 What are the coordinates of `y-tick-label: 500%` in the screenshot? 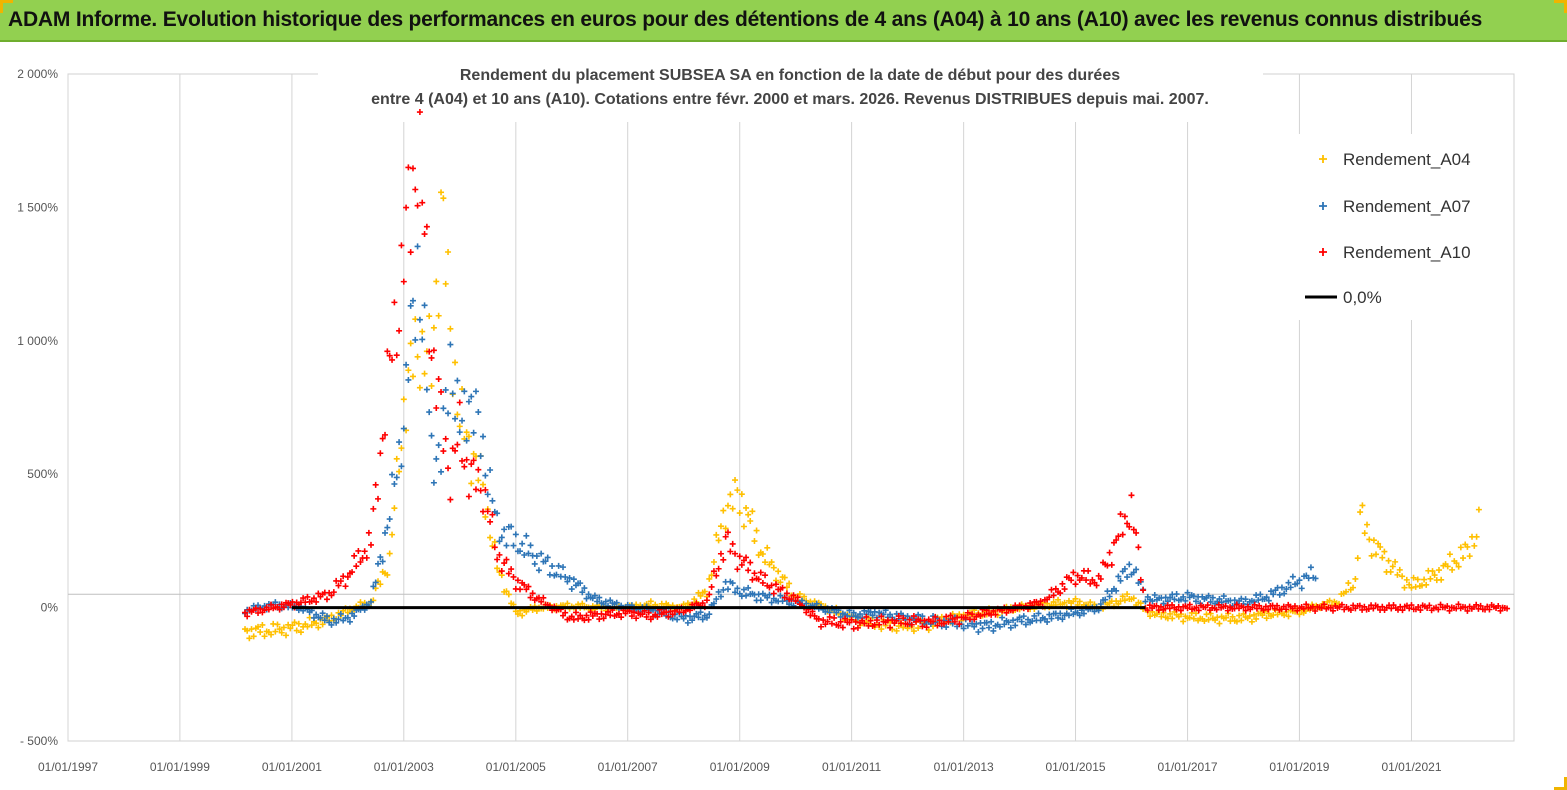 It's located at (42, 474).